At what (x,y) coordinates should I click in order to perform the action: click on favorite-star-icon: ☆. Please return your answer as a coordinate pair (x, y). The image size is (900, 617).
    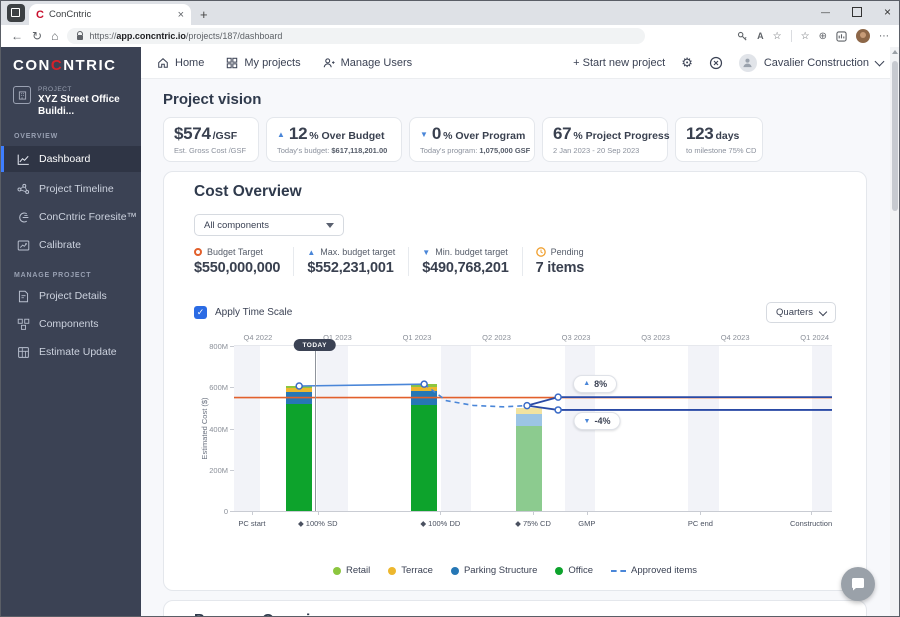
    Looking at the image, I should click on (777, 36).